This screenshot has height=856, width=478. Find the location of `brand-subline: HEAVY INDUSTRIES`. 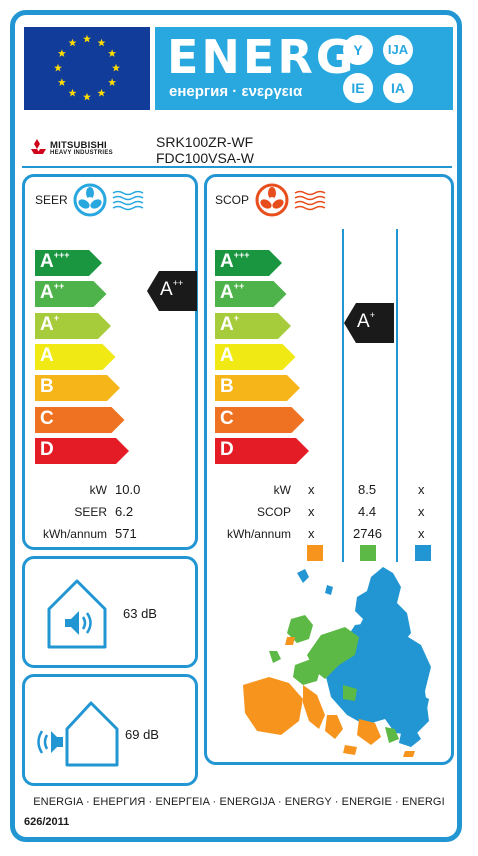

brand-subline: HEAVY INDUSTRIES is located at coordinates (81, 153).